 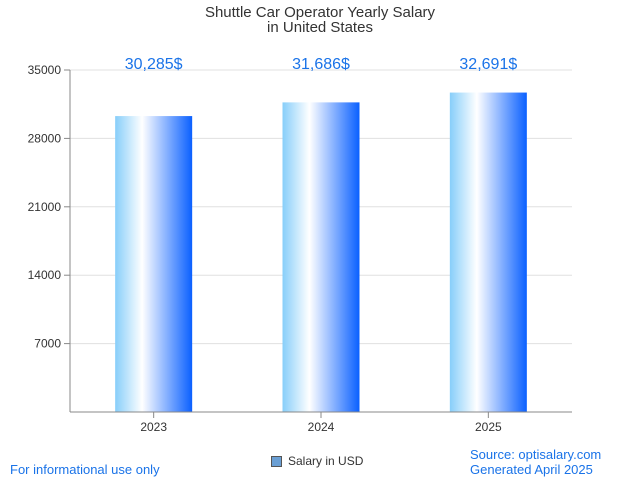 What do you see at coordinates (320, 27) in the screenshot?
I see `chart-title-line-2: in United States` at bounding box center [320, 27].